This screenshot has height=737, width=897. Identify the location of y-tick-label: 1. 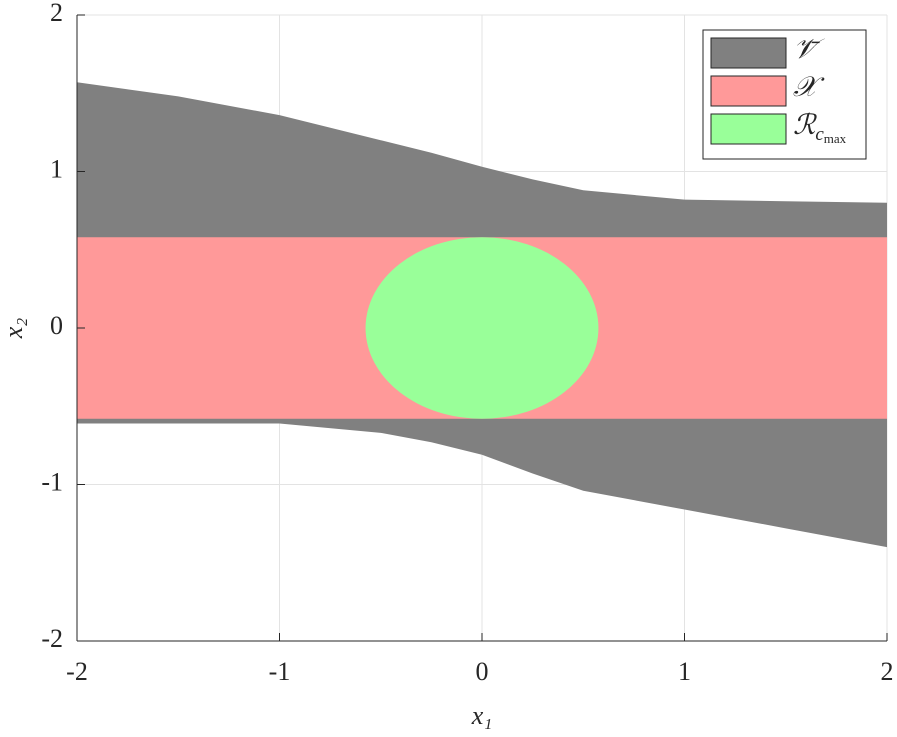
(56, 168).